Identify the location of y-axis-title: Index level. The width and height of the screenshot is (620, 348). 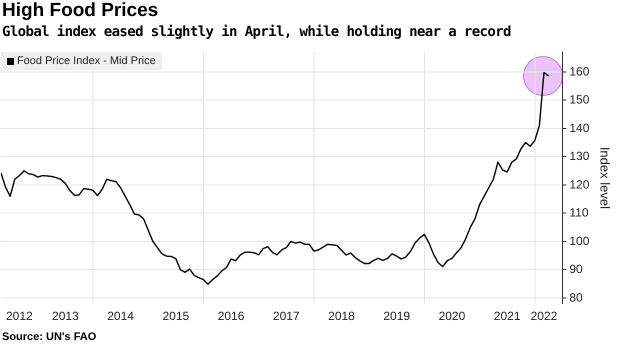
(605, 178).